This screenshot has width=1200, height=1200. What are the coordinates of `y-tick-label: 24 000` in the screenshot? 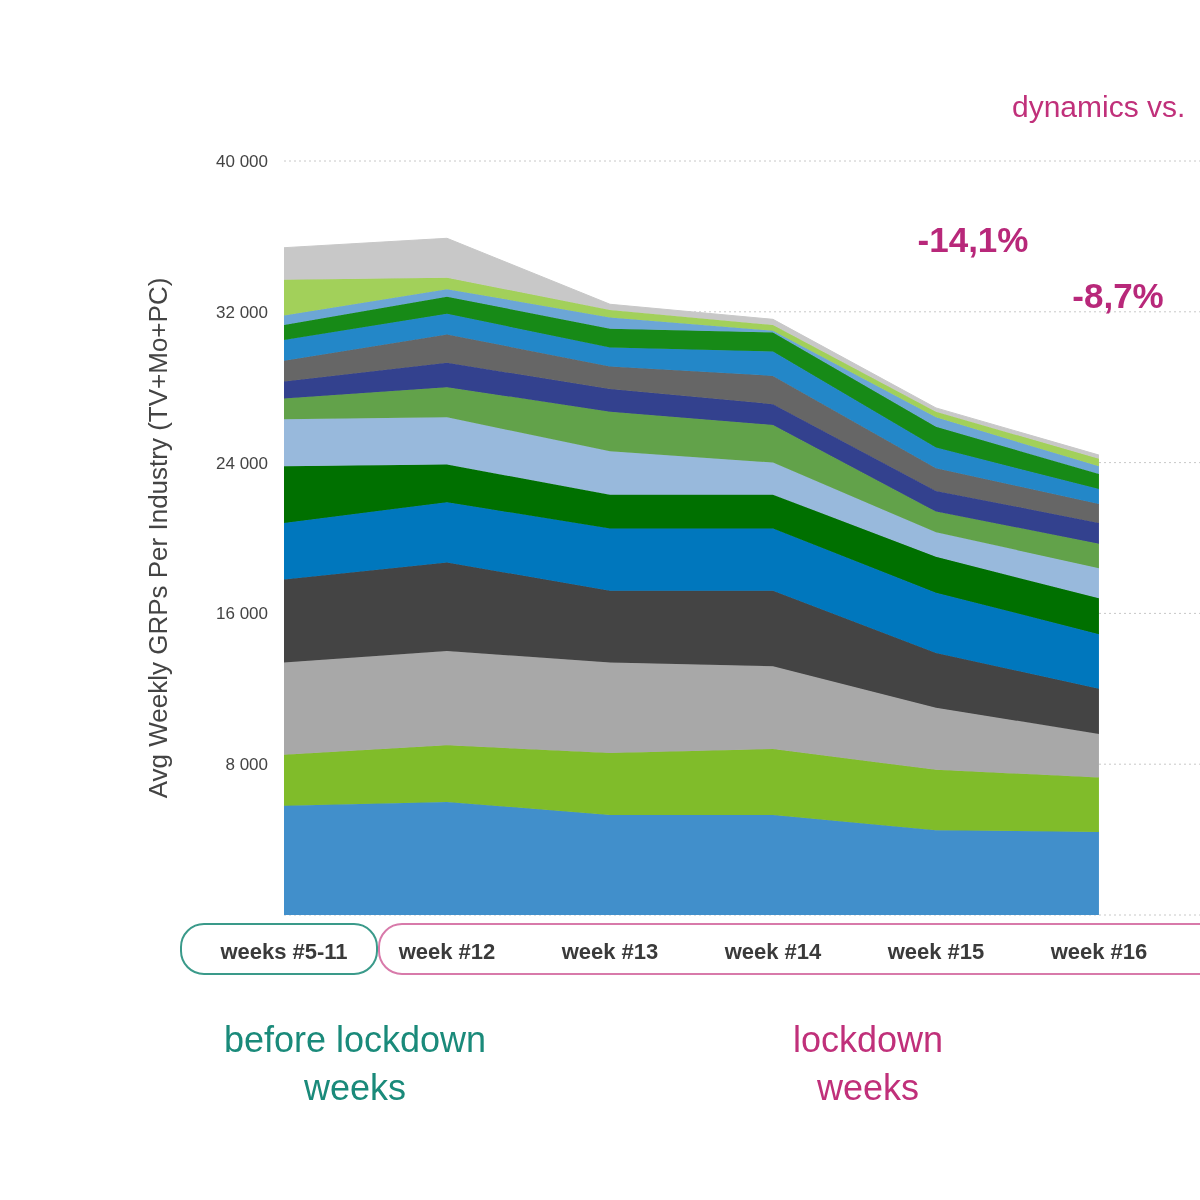 It's located at (242, 463).